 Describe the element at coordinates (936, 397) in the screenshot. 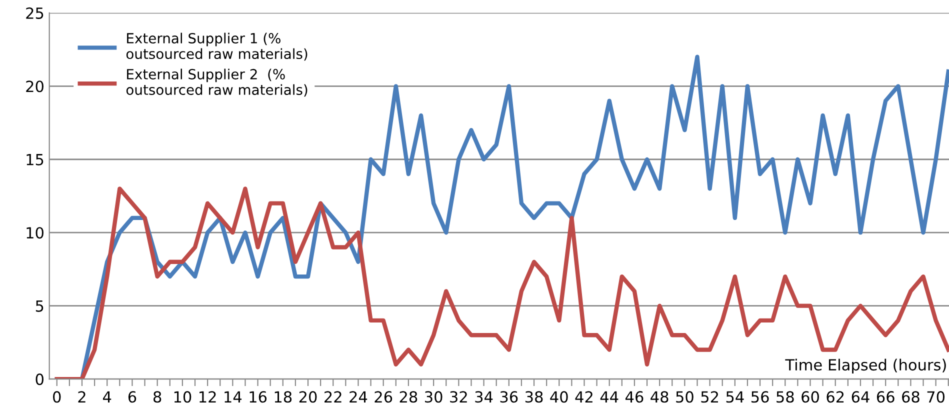

I see `x-tick-label: 70` at that location.